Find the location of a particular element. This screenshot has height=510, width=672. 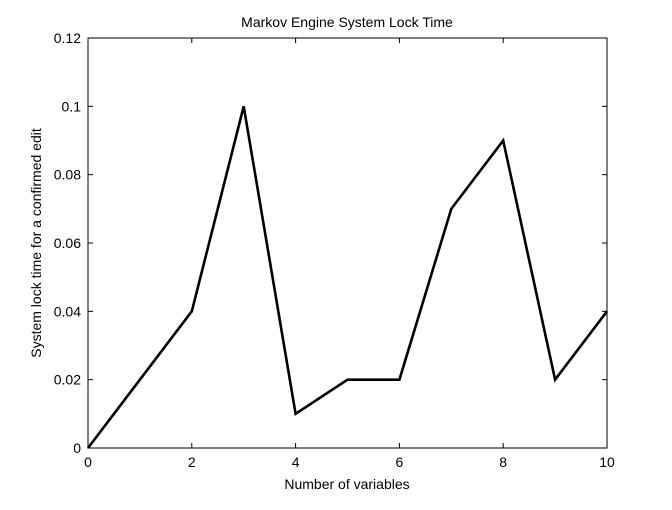

y-tick-label: 0.12 is located at coordinates (67, 38).